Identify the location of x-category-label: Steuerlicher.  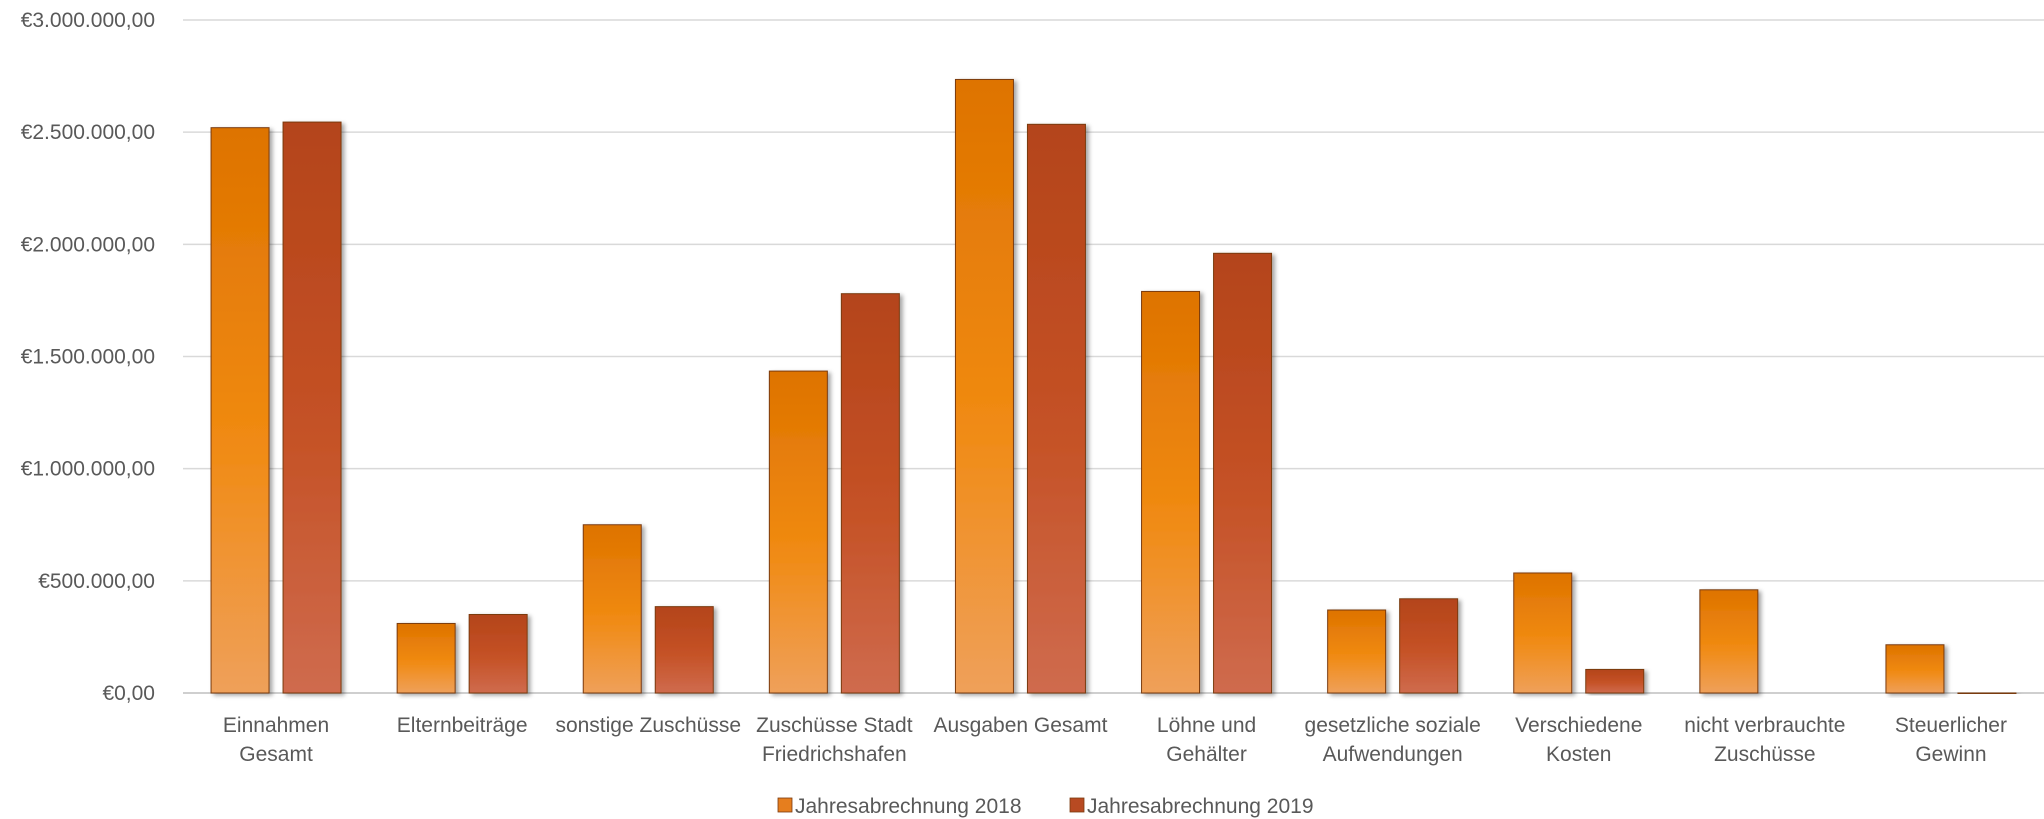
(1951, 725).